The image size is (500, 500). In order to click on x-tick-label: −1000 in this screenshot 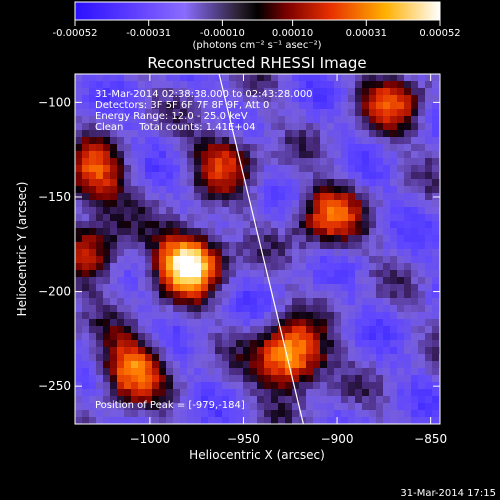, I will do `click(150, 439)`.